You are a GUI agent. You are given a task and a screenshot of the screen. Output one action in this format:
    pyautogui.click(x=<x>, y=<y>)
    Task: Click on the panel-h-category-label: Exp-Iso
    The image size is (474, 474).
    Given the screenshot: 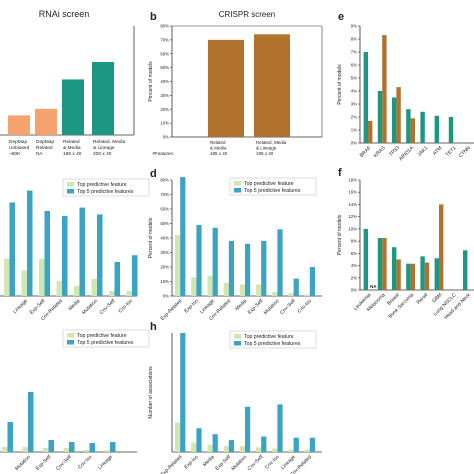 What is the action you would take?
    pyautogui.click(x=191, y=462)
    